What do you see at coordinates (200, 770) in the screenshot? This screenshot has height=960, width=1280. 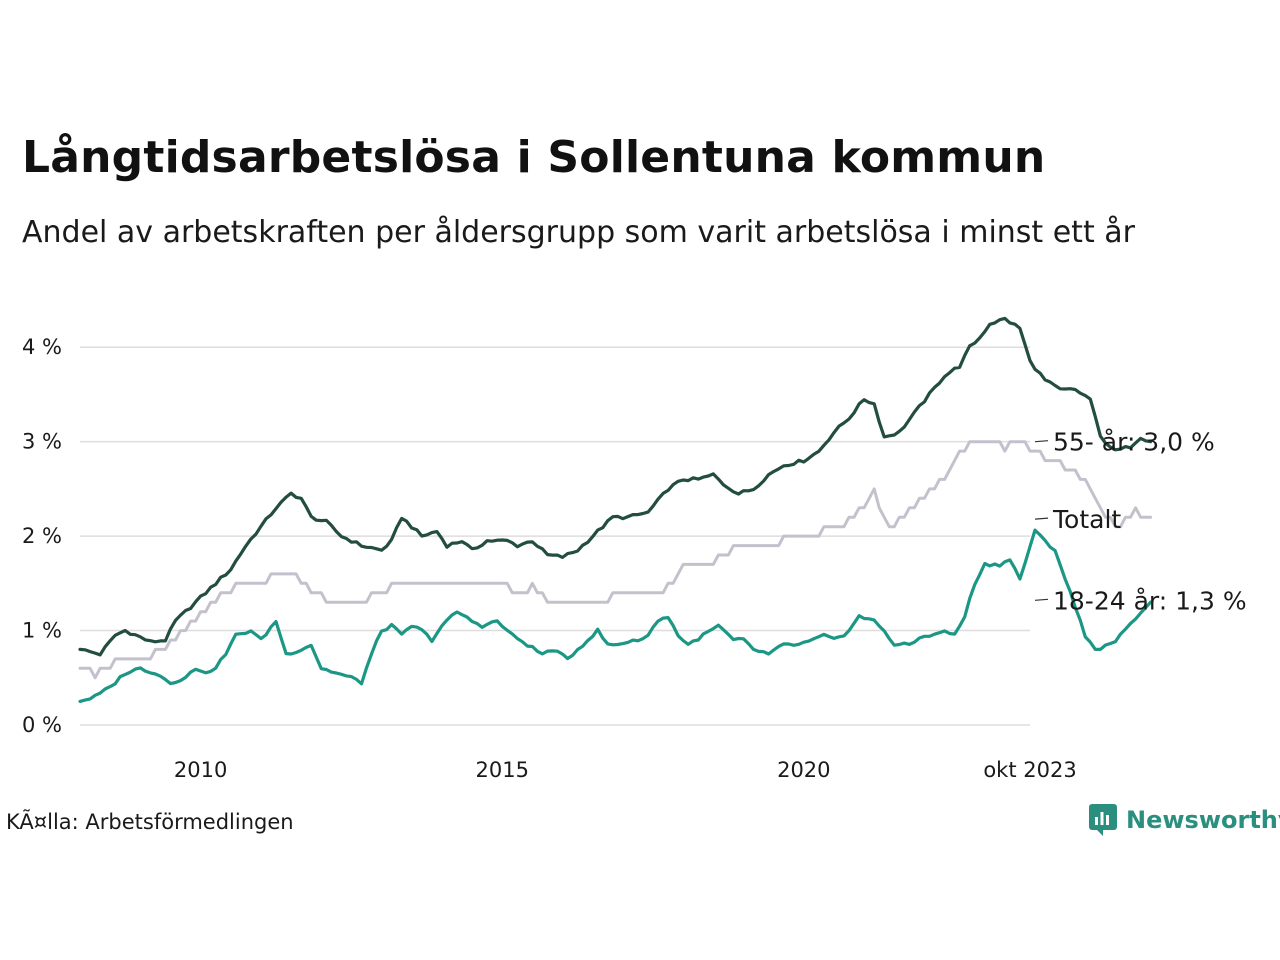 I see `x-tick-label: 2010` at bounding box center [200, 770].